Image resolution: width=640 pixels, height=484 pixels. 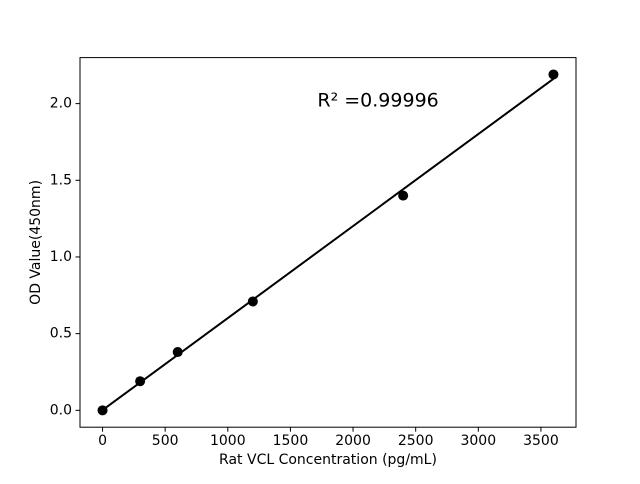 I want to click on r-squared-annotation: R² =0.99996, so click(x=377, y=101).